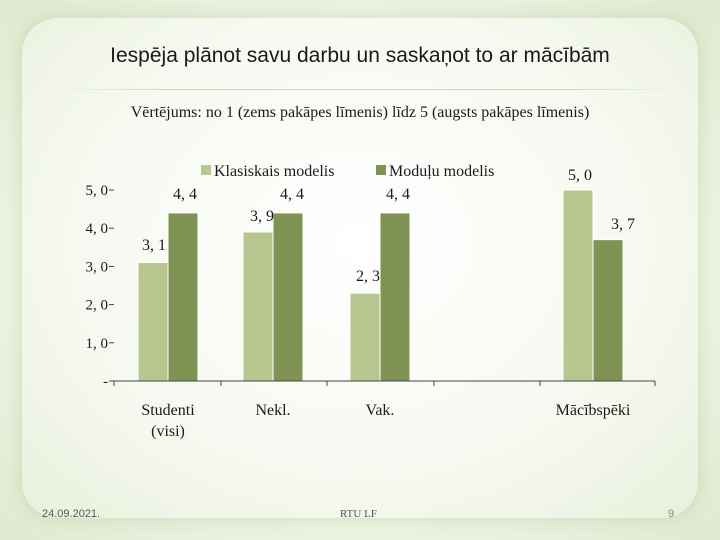 The image size is (720, 540). Describe the element at coordinates (97, 267) in the screenshot. I see `y-tick-label-4: 3, 0` at that location.